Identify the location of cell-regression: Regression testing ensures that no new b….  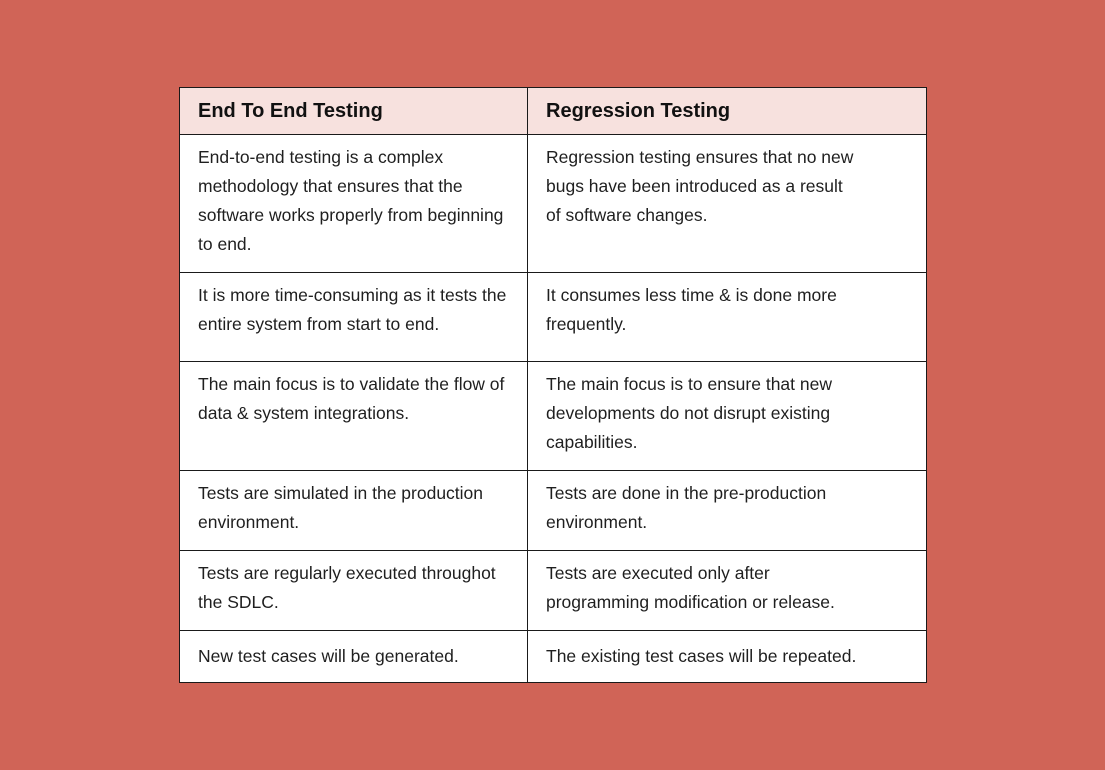
(727, 203).